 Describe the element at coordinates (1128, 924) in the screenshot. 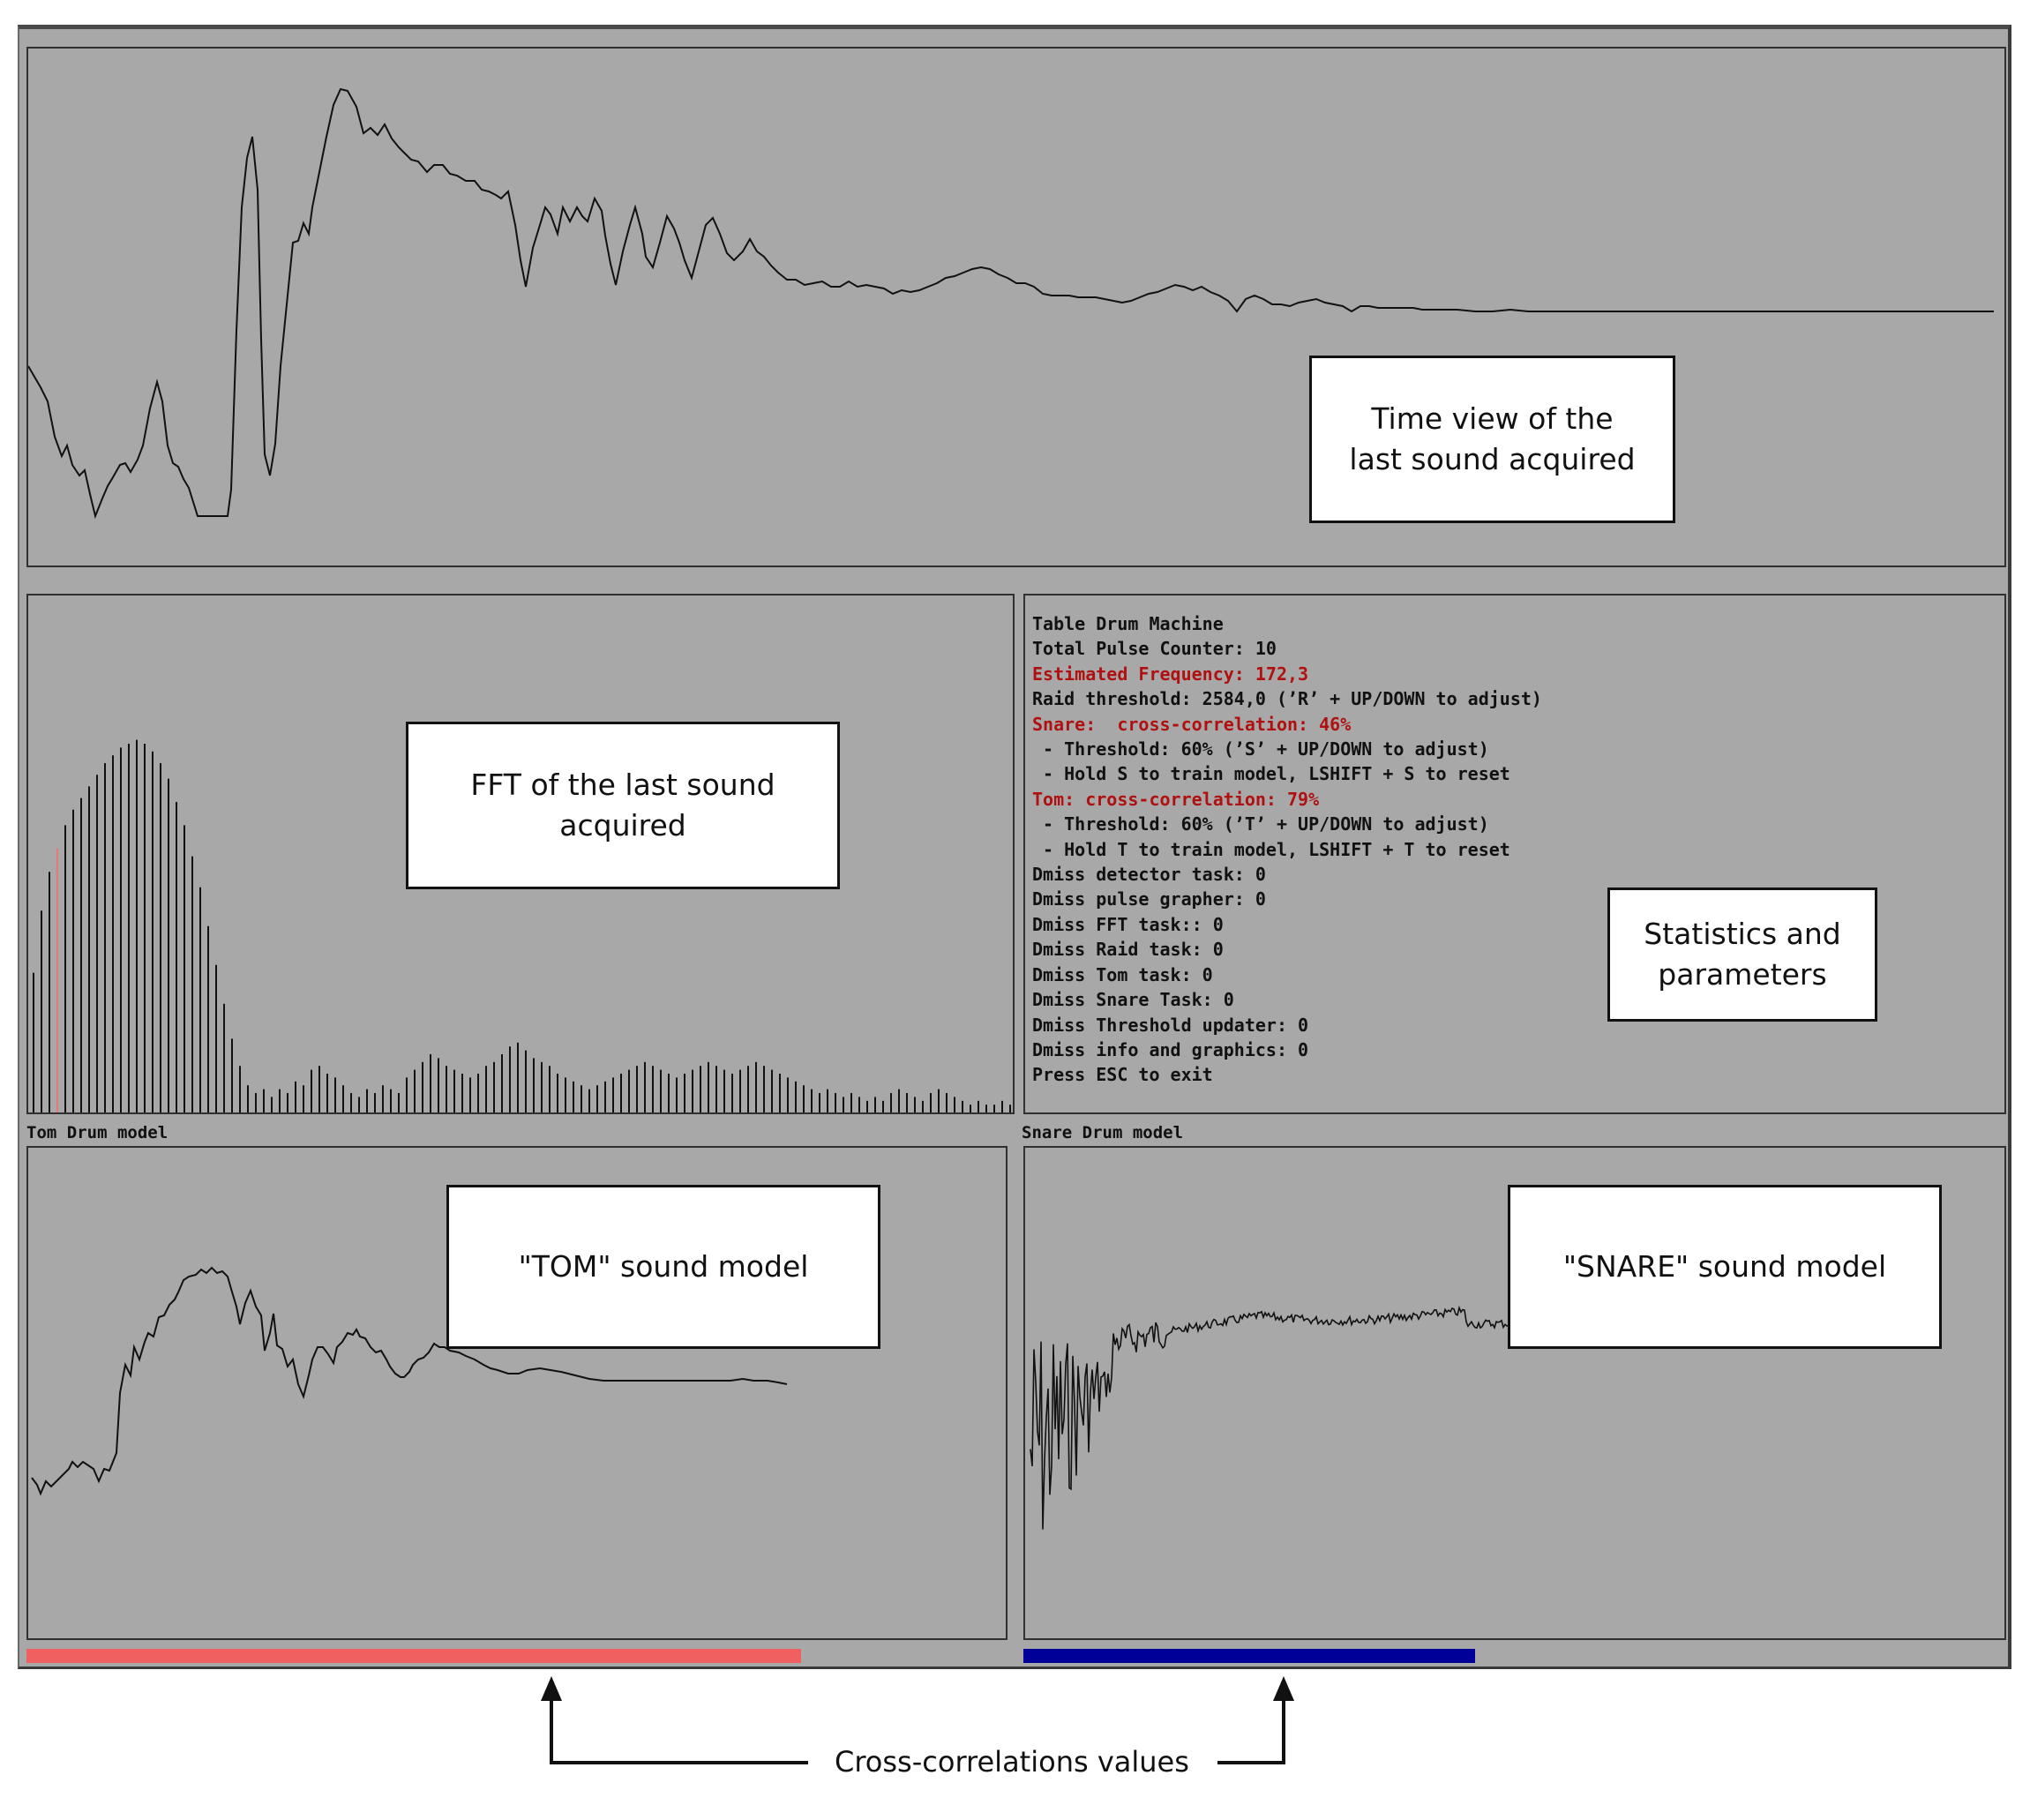

I see `stat-line: Dmiss FFT task:: 0` at that location.